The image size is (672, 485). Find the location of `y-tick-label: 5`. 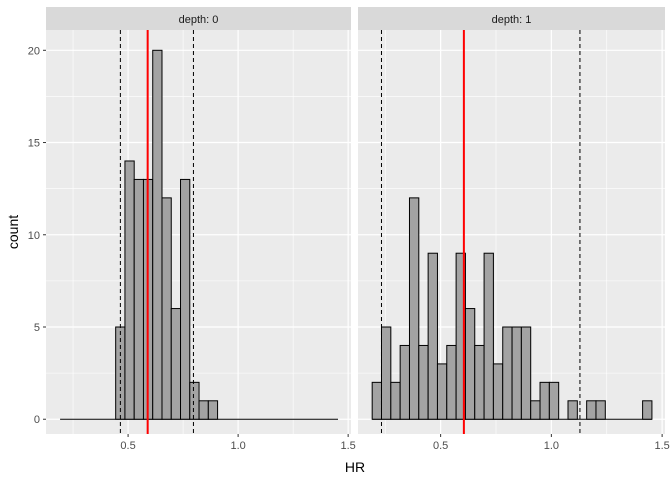

y-tick-label: 5 is located at coordinates (37, 328).